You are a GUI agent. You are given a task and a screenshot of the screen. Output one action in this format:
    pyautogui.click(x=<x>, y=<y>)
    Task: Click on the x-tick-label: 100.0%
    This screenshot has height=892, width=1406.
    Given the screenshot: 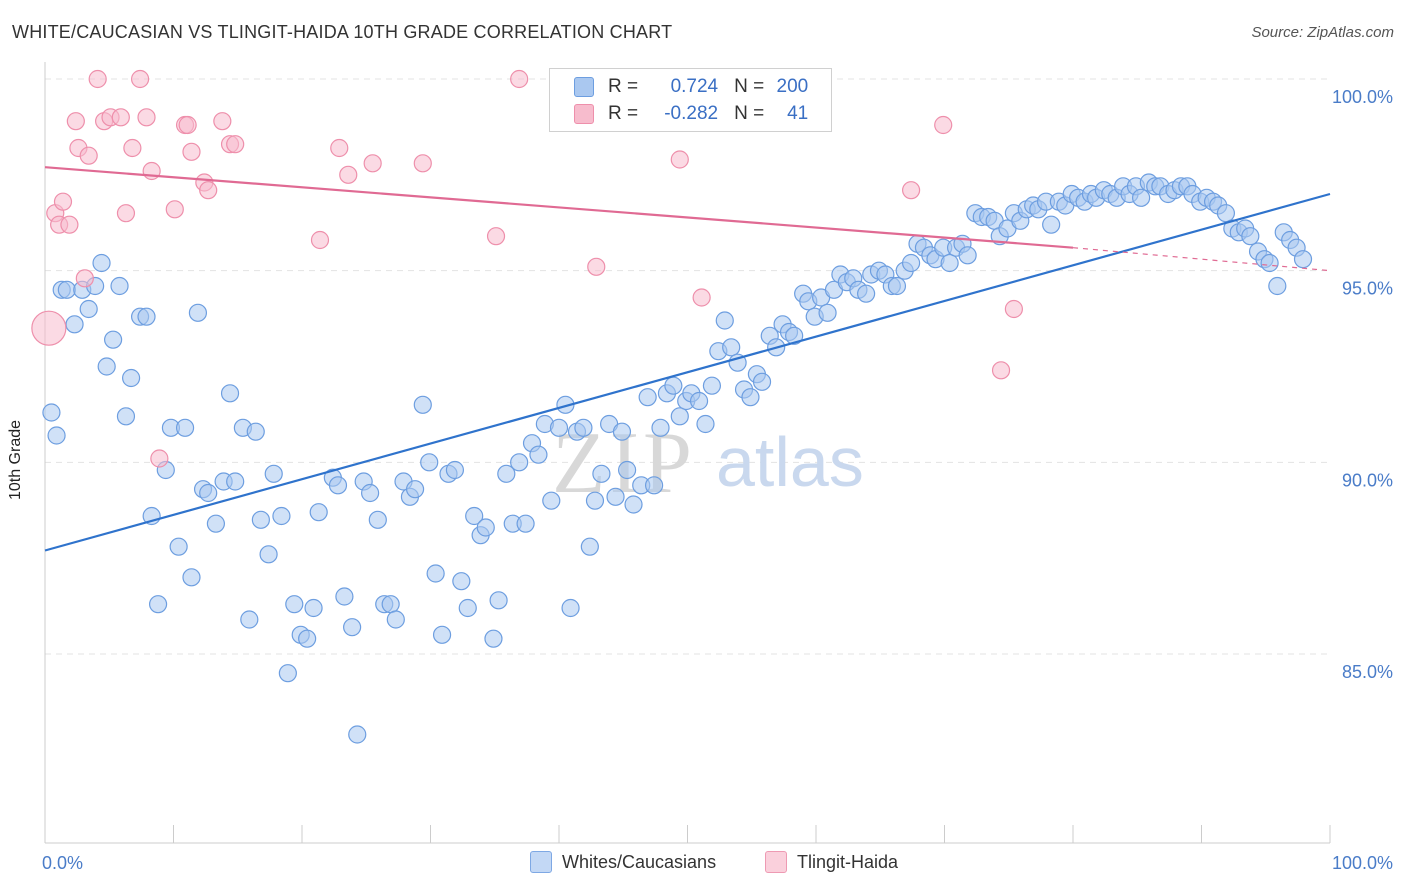 What is the action you would take?
    pyautogui.click(x=1362, y=863)
    